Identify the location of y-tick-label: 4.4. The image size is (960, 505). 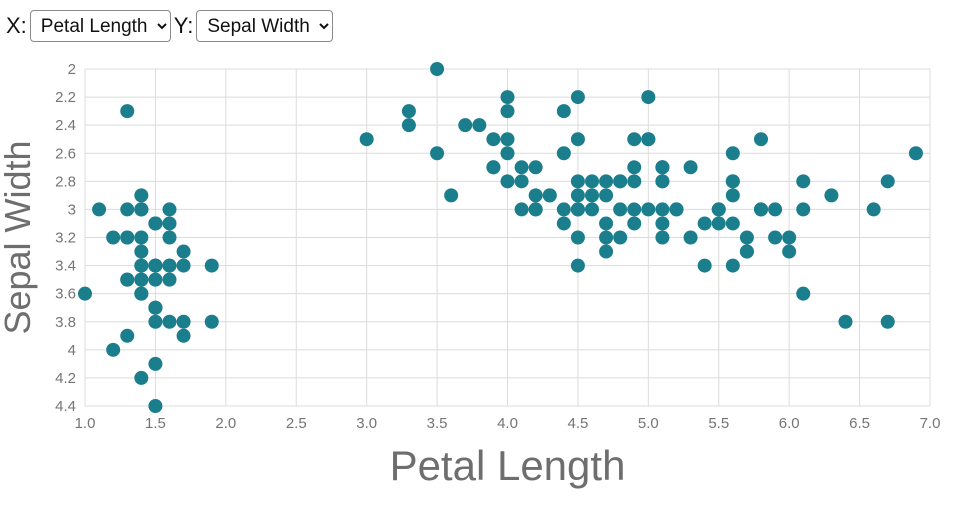
(65, 406).